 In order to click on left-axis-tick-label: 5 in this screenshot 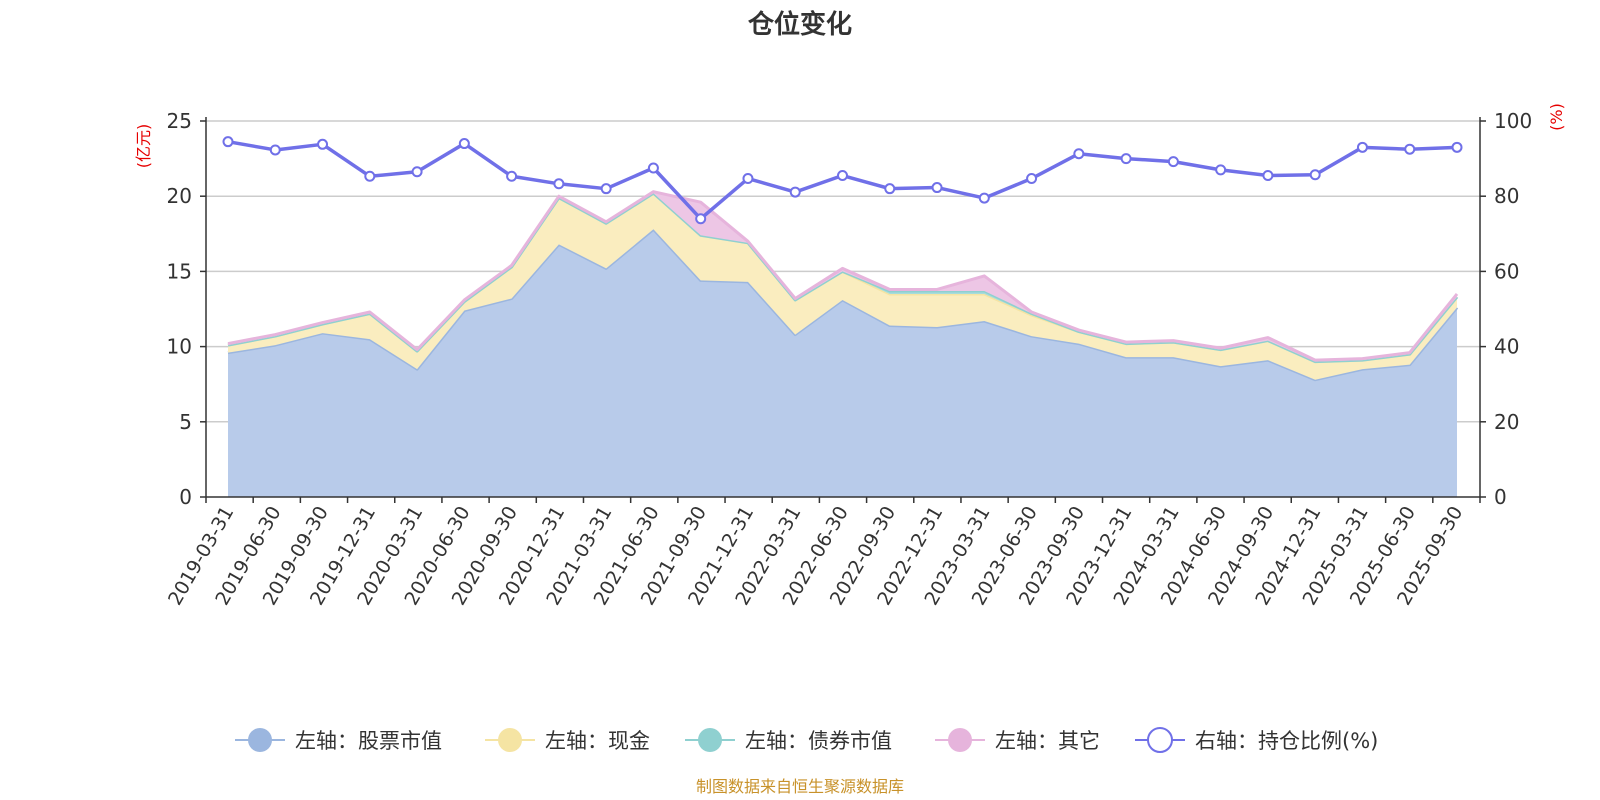, I will do `click(185, 422)`.